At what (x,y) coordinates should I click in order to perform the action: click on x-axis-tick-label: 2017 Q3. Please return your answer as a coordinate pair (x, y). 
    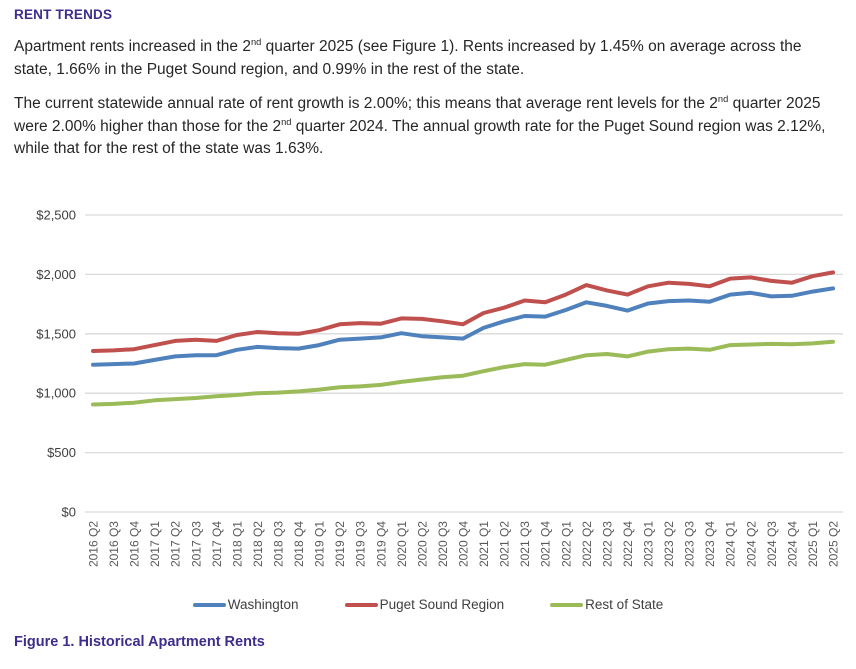
    Looking at the image, I should click on (196, 544).